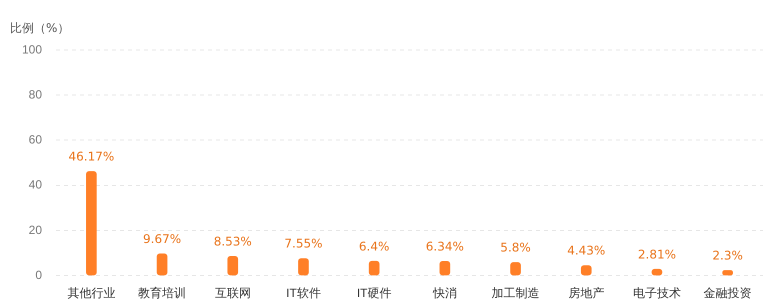  What do you see at coordinates (374, 293) in the screenshot?
I see `x-tick-label: IT硬件` at bounding box center [374, 293].